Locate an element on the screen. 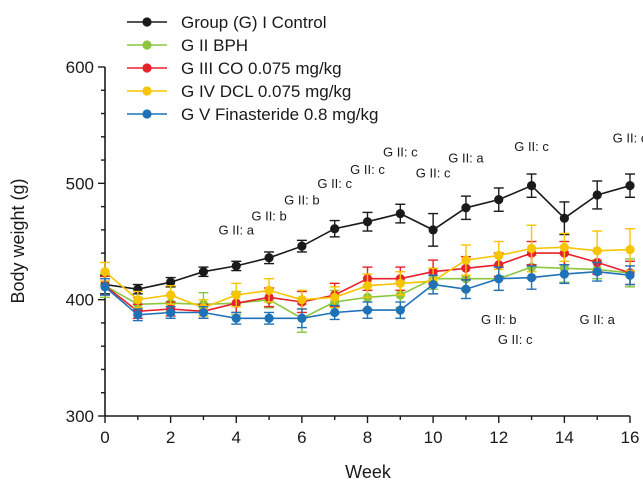 Image resolution: width=643 pixels, height=484 pixels. legend-item: G II BPH is located at coordinates (187, 45).